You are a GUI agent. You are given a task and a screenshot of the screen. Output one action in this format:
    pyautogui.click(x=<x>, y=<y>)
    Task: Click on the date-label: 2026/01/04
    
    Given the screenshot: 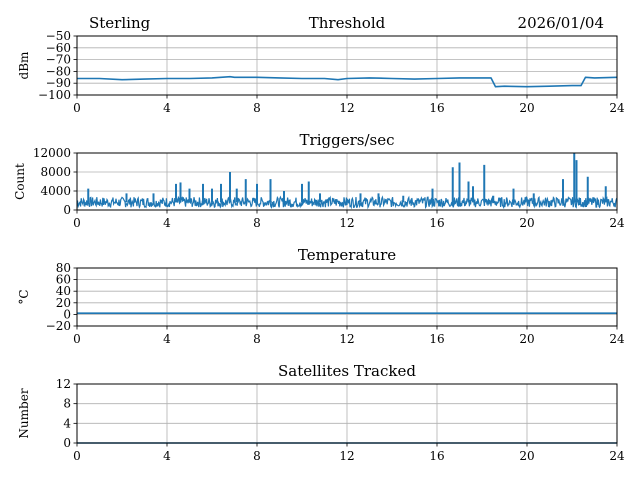 What is the action you would take?
    pyautogui.click(x=561, y=23)
    